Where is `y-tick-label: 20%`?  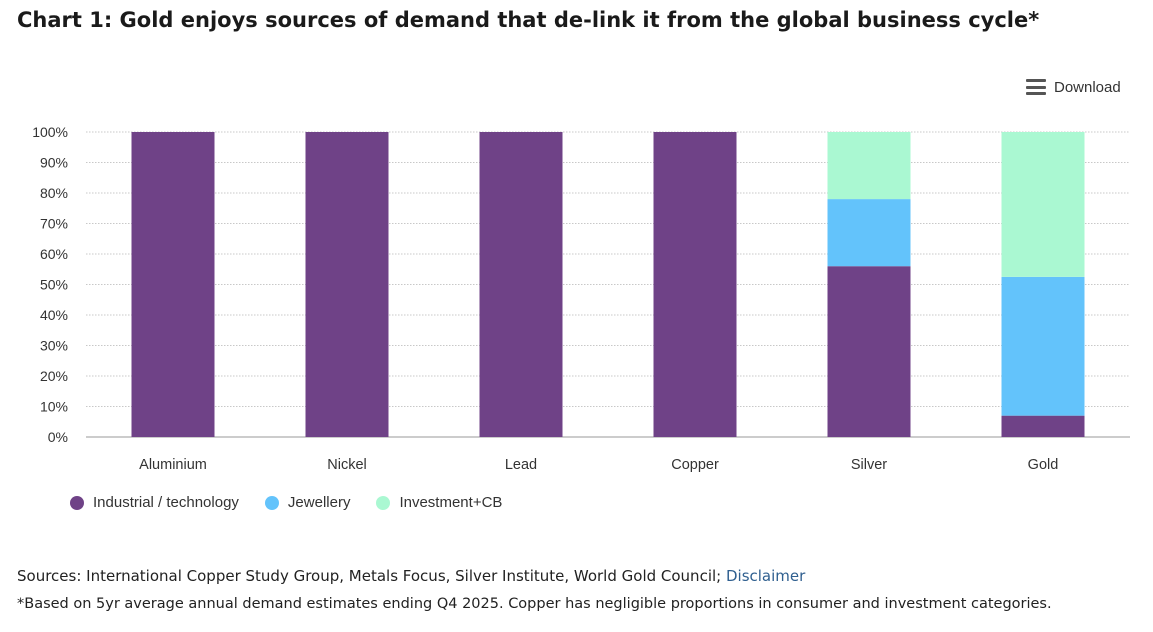
y-tick-label: 20% is located at coordinates (54, 376).